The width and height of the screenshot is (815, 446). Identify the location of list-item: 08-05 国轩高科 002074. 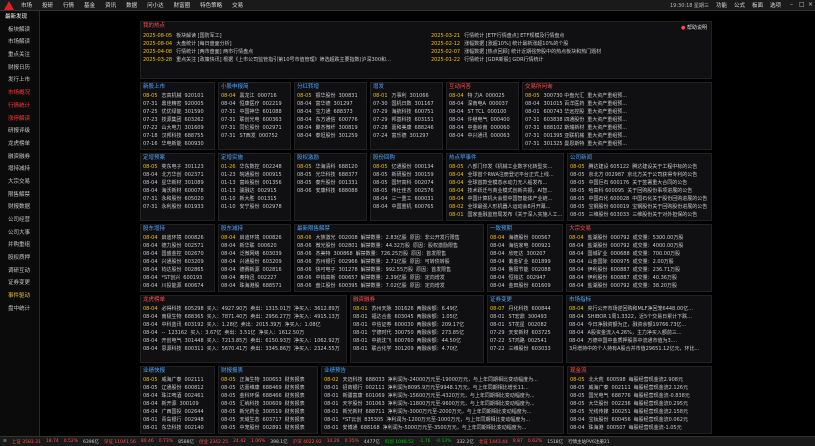
(406, 183).